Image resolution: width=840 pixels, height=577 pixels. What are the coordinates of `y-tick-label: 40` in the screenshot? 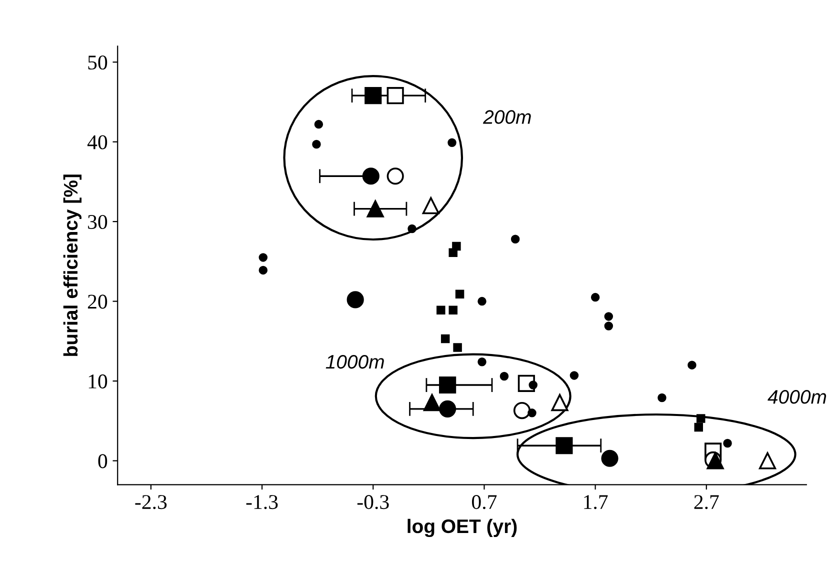 It's located at (97, 142).